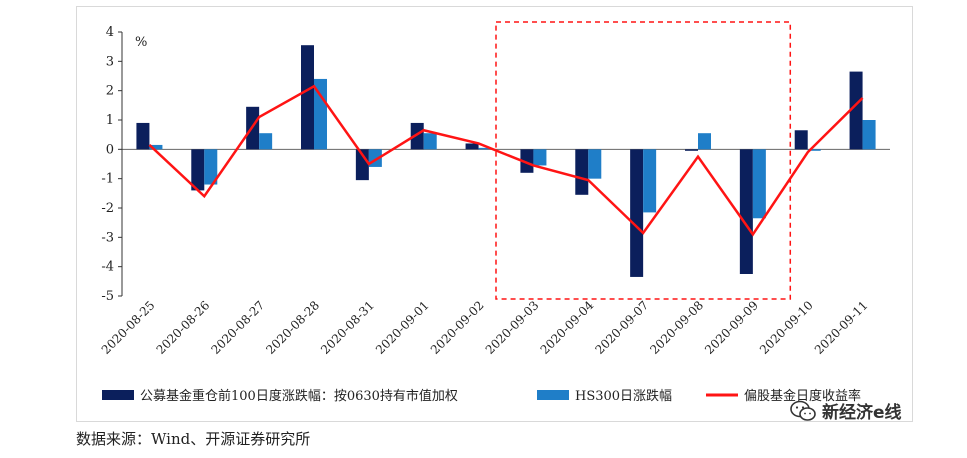  Describe the element at coordinates (676, 327) in the screenshot. I see `x-tick-label: 2020-09-08` at that location.